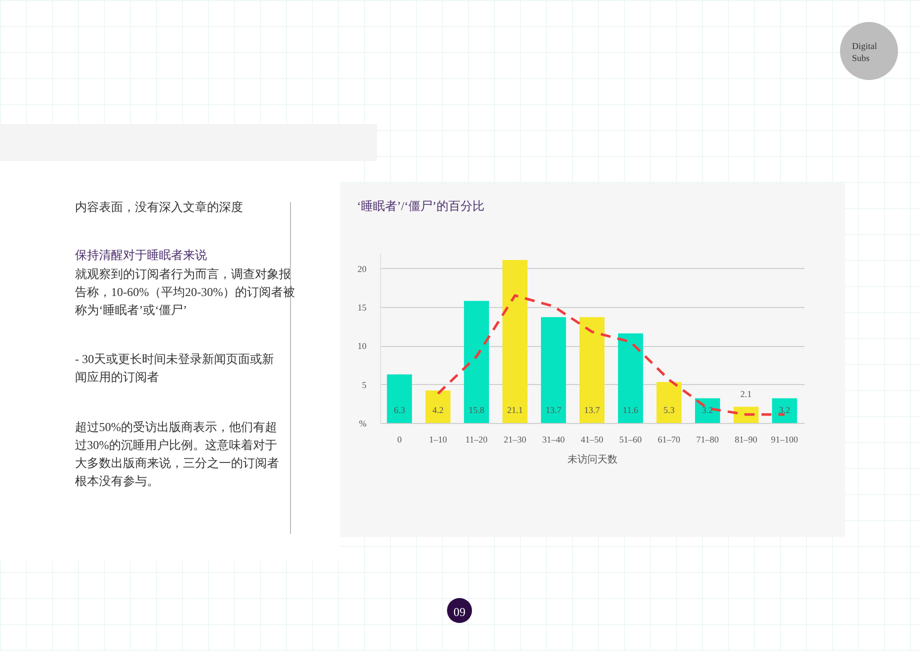 This screenshot has height=651, width=920. I want to click on text: 保持清醒对于睡眠者来说, so click(141, 255).